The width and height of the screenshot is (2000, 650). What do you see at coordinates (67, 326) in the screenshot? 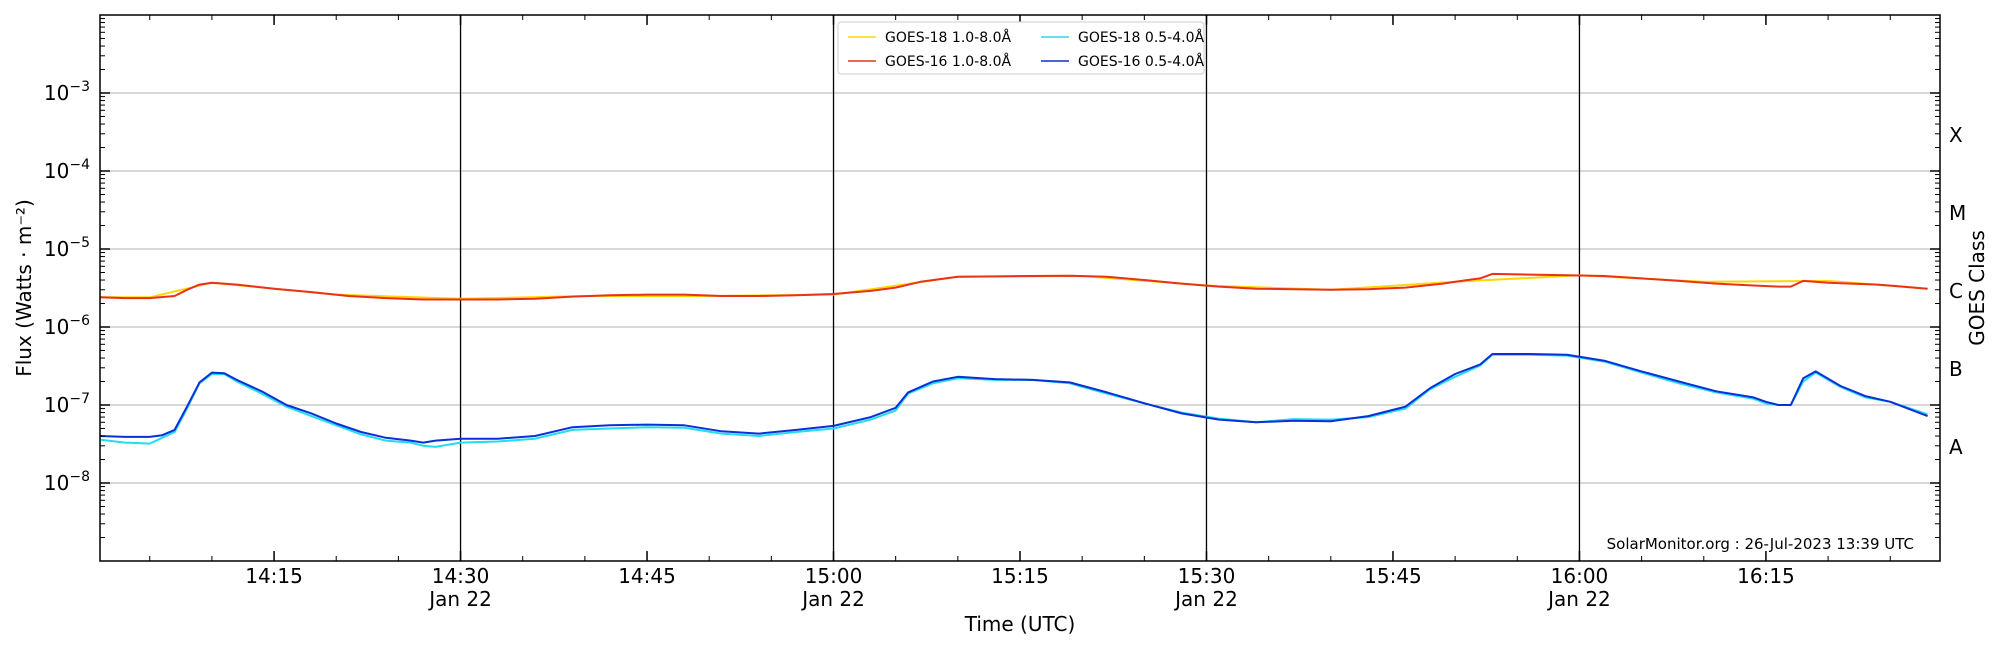
I see `y-tick-label: 10⁻⁶` at bounding box center [67, 326].